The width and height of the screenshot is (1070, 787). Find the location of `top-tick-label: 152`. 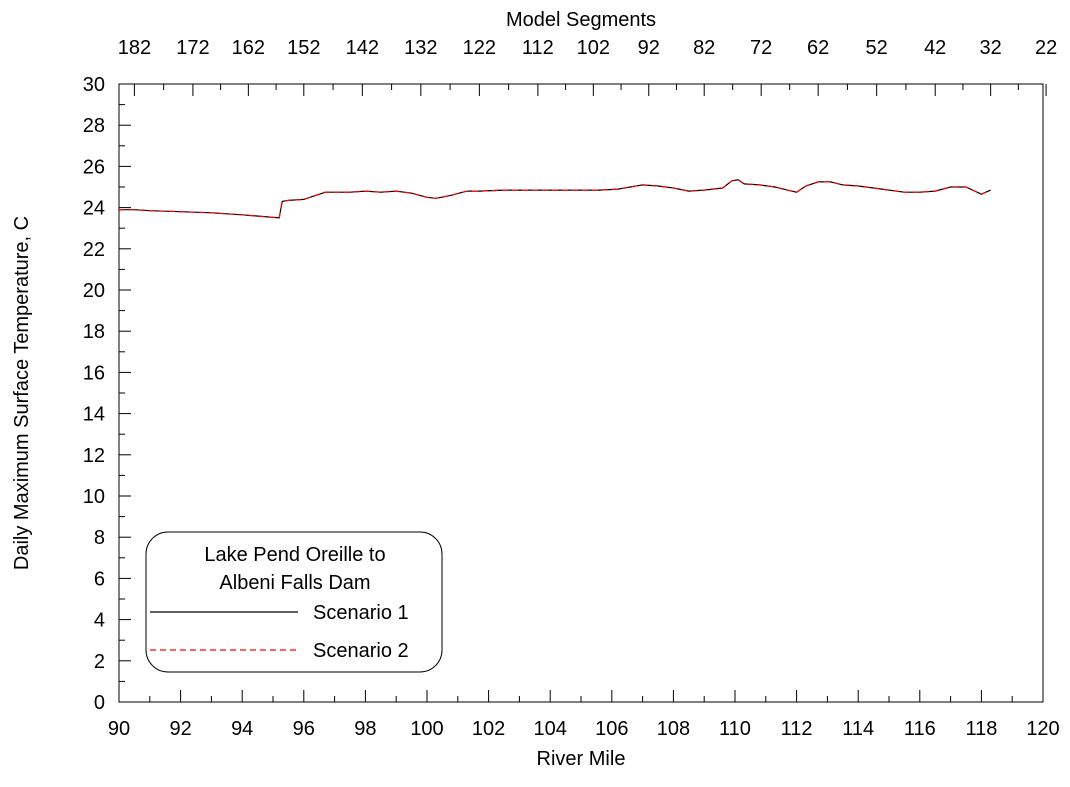

top-tick-label: 152 is located at coordinates (303, 48).